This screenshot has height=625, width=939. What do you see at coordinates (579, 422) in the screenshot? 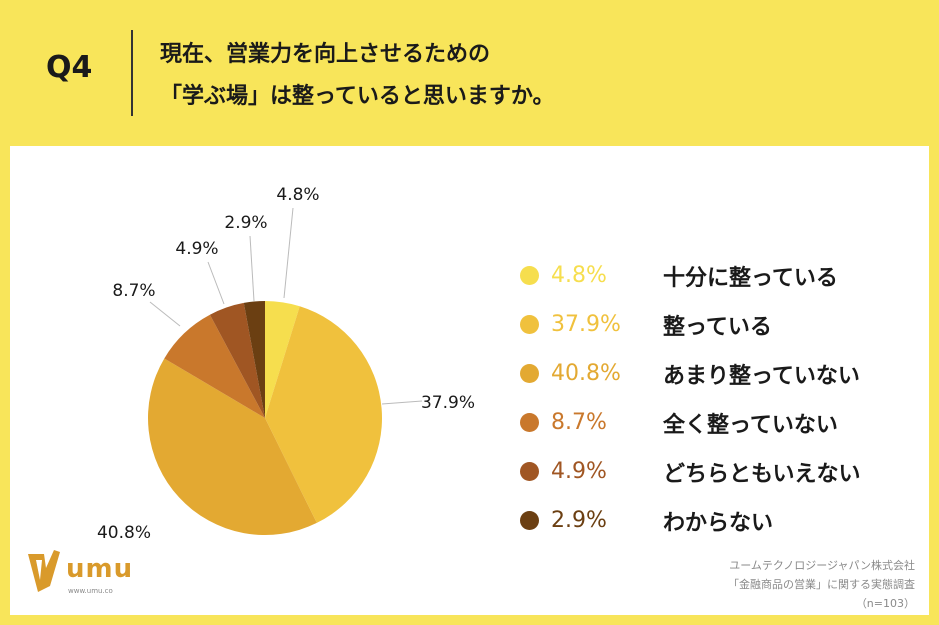
I see `legend-percent: 8.7%` at bounding box center [579, 422].